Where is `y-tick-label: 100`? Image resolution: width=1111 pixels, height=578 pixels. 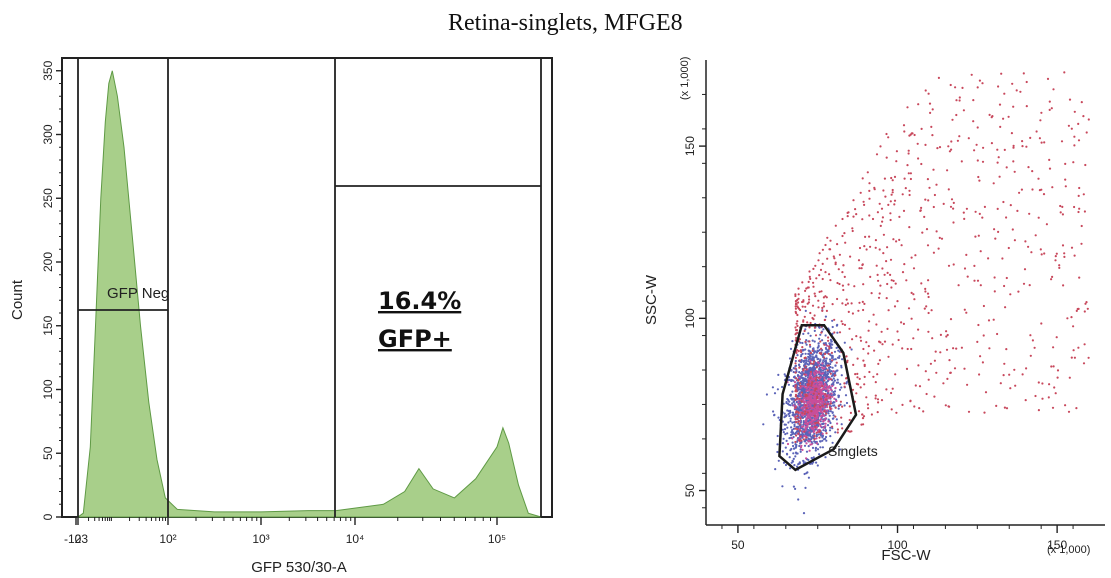
y-tick-label: 100 is located at coordinates (48, 389).